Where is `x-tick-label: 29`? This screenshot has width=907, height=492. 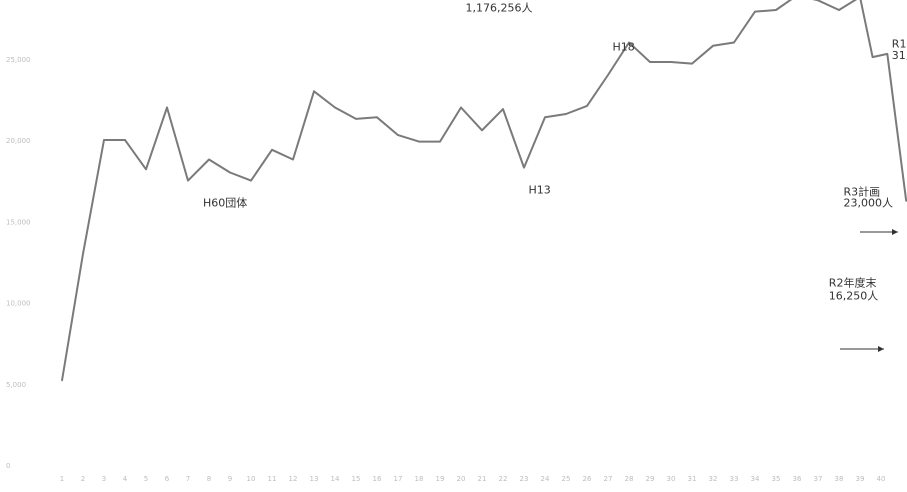
x-tick-label: 29 is located at coordinates (650, 479).